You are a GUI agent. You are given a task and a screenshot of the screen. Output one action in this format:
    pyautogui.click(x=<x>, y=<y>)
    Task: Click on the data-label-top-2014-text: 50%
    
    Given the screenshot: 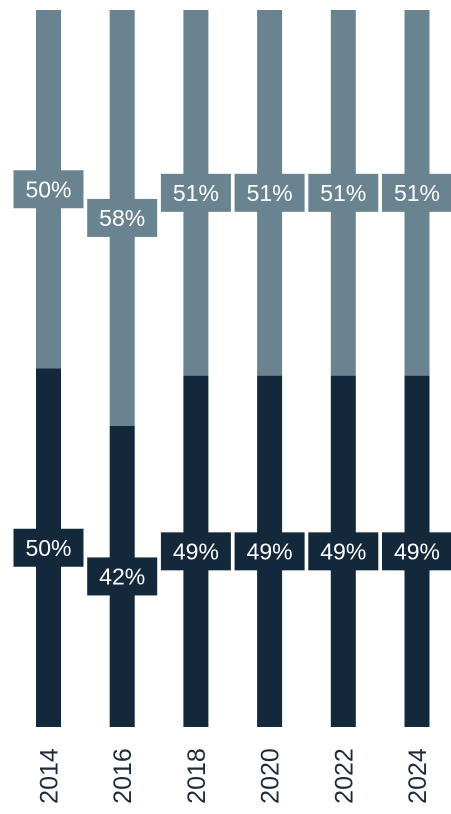 What is the action you would take?
    pyautogui.click(x=48, y=189)
    